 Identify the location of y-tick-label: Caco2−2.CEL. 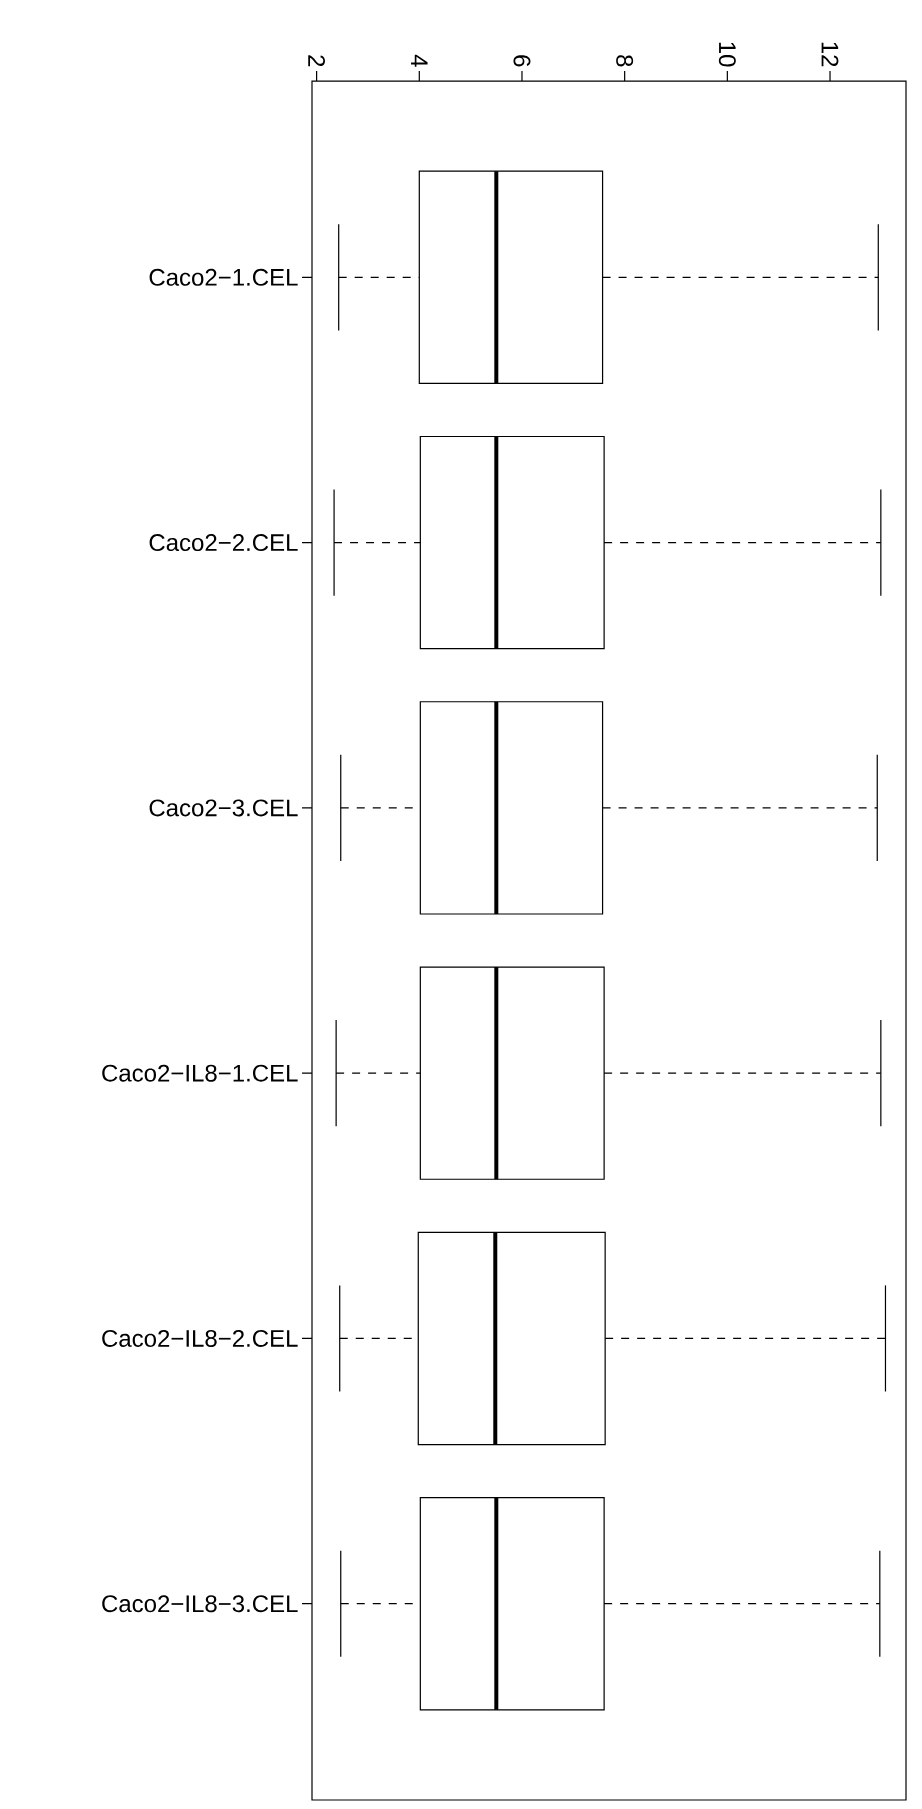
(223, 543).